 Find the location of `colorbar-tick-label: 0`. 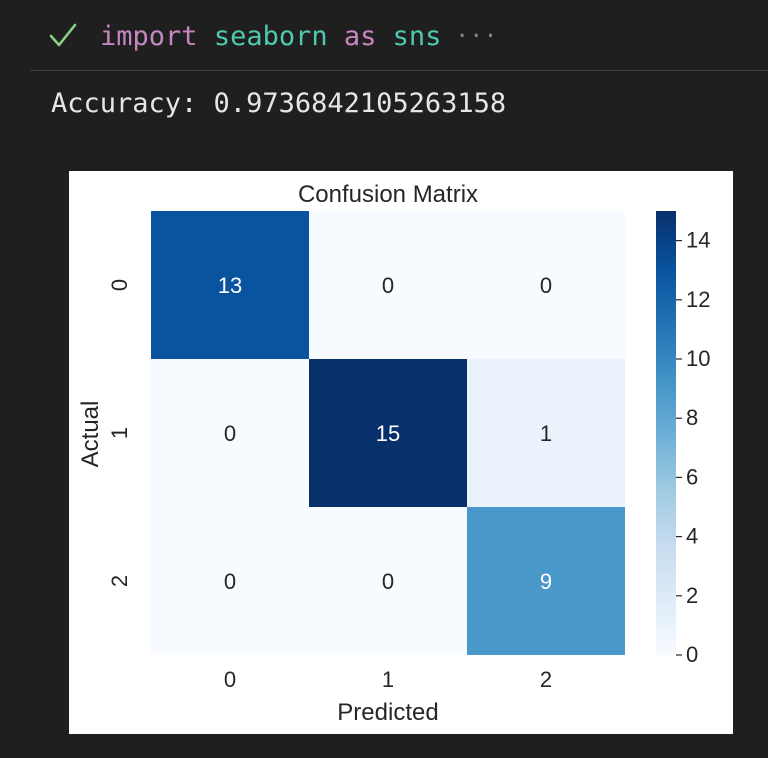

colorbar-tick-label: 0 is located at coordinates (692, 654).